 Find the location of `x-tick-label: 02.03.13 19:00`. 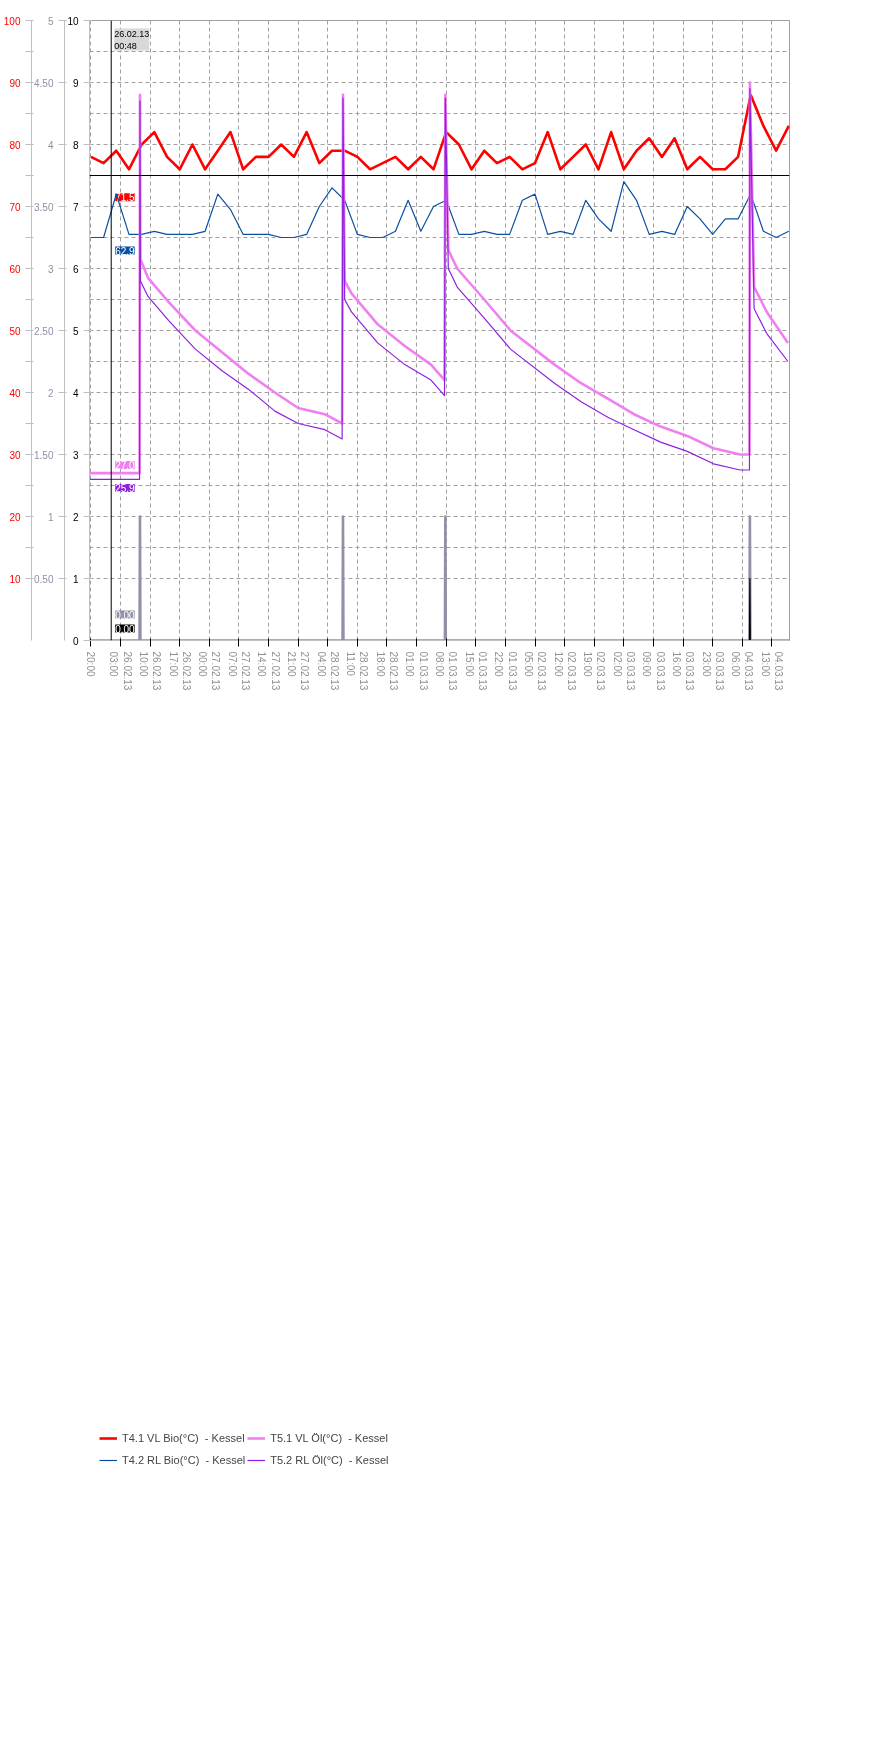

x-tick-label: 02.03.13 19:00 is located at coordinates (594, 671).